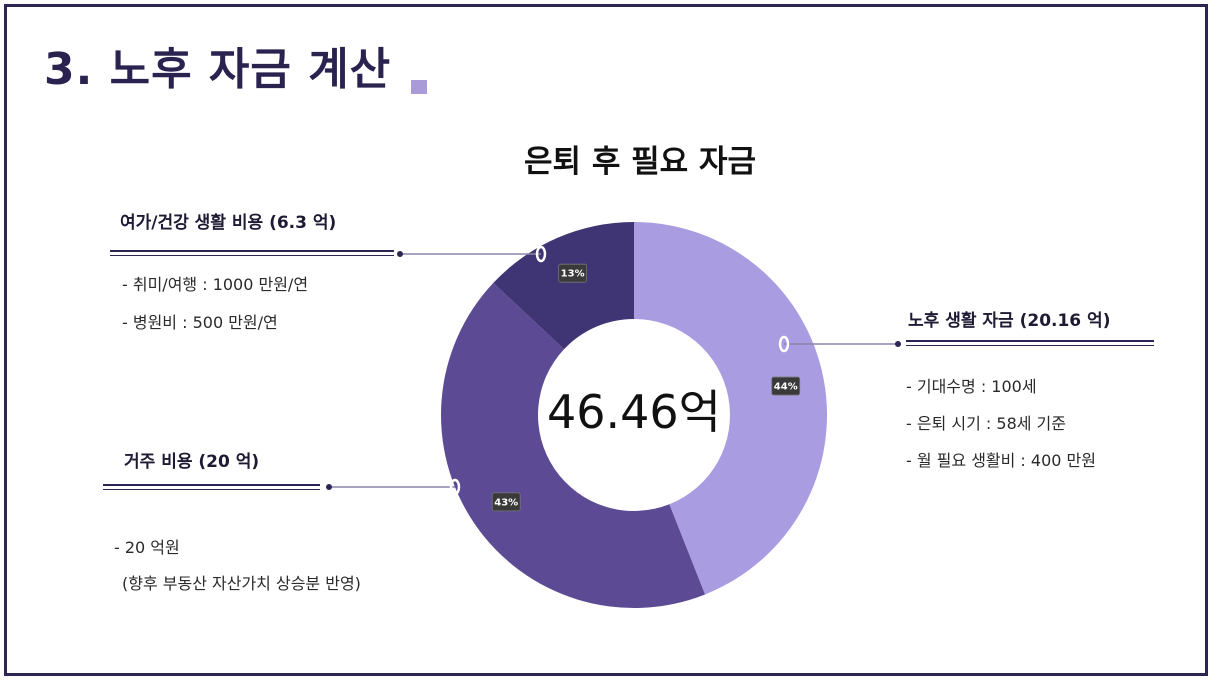  I want to click on leisure-item-2: - 병원비 : 500 만원/연, so click(200, 322).